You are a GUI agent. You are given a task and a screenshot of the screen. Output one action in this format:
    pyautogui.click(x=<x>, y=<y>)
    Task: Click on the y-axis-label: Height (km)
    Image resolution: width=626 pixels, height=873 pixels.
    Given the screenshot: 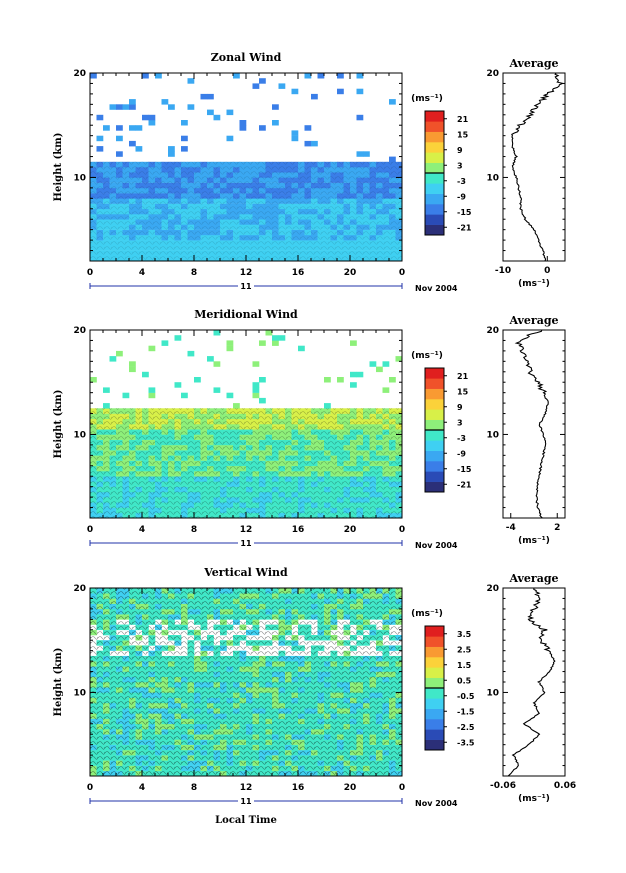 What is the action you would take?
    pyautogui.click(x=58, y=167)
    